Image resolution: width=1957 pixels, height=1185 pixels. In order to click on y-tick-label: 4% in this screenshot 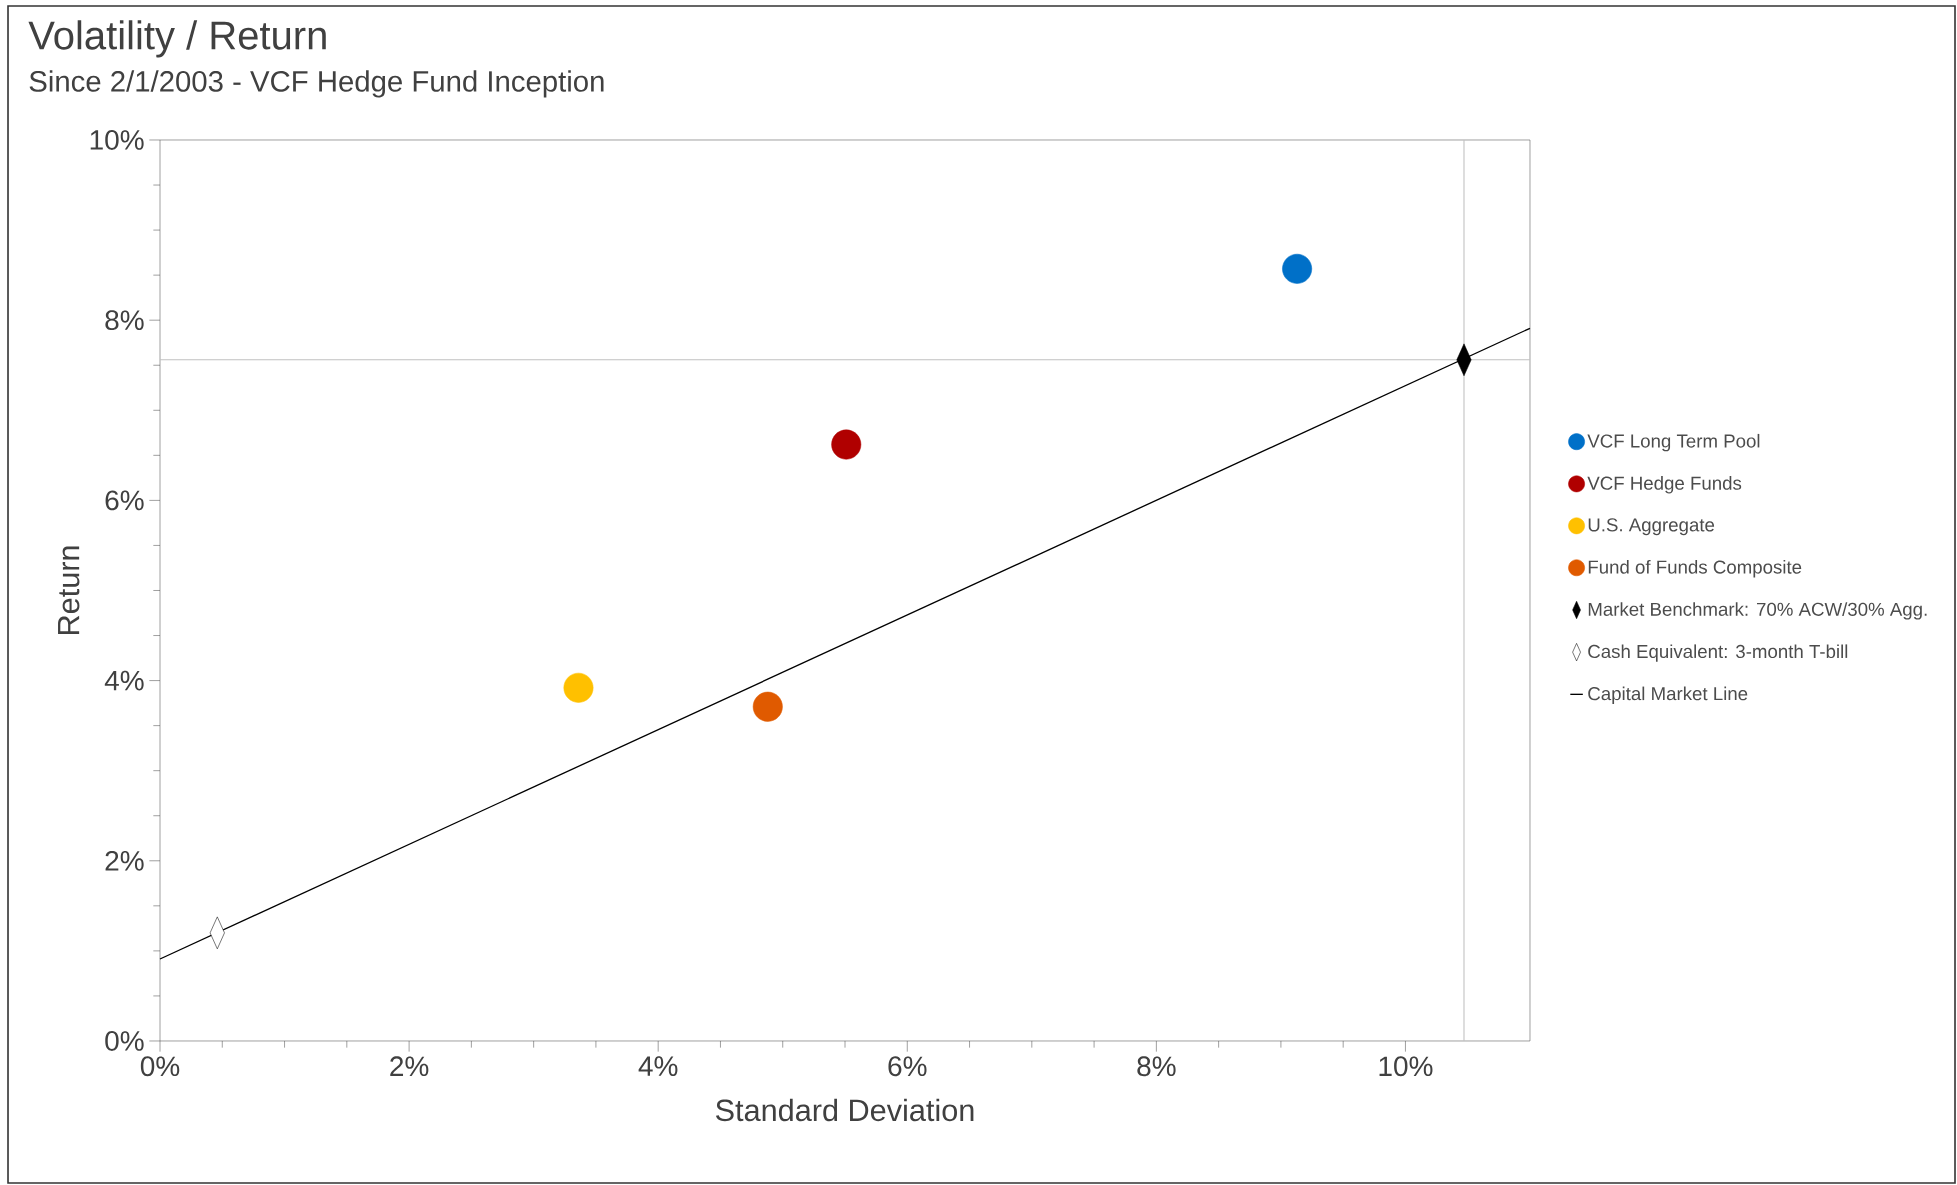, I will do `click(124, 680)`.